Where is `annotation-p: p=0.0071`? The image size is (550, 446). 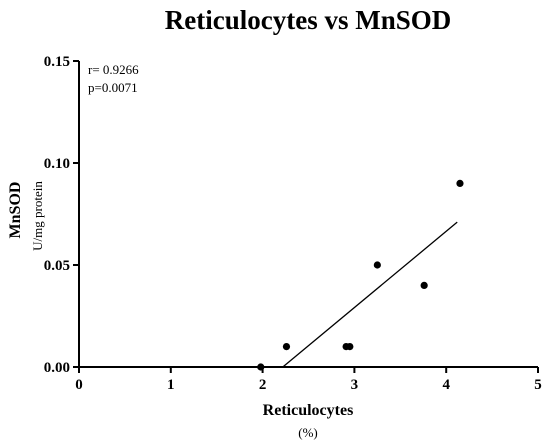
annotation-p: p=0.0071 is located at coordinates (113, 87).